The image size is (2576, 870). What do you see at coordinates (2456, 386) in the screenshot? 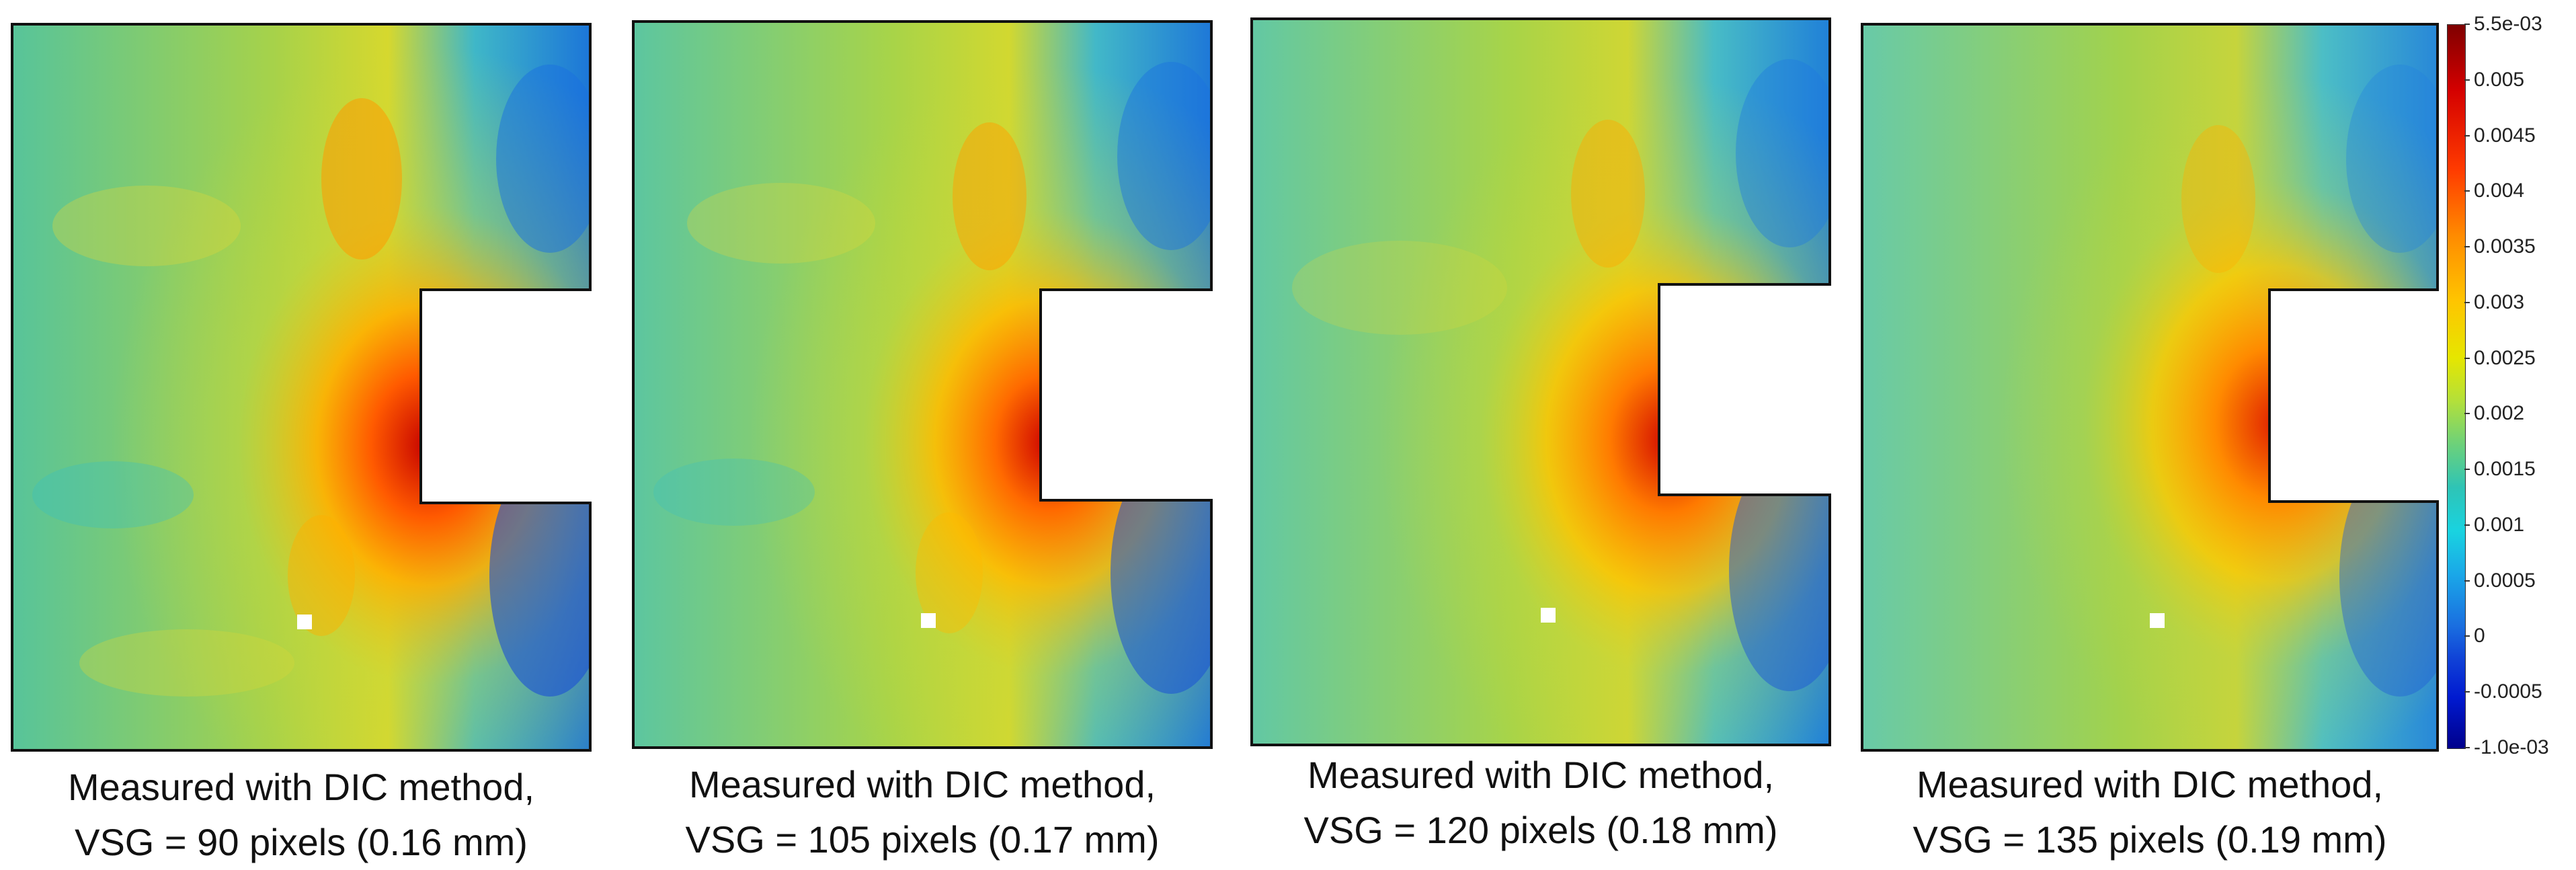
I see `colorbar-legend` at bounding box center [2456, 386].